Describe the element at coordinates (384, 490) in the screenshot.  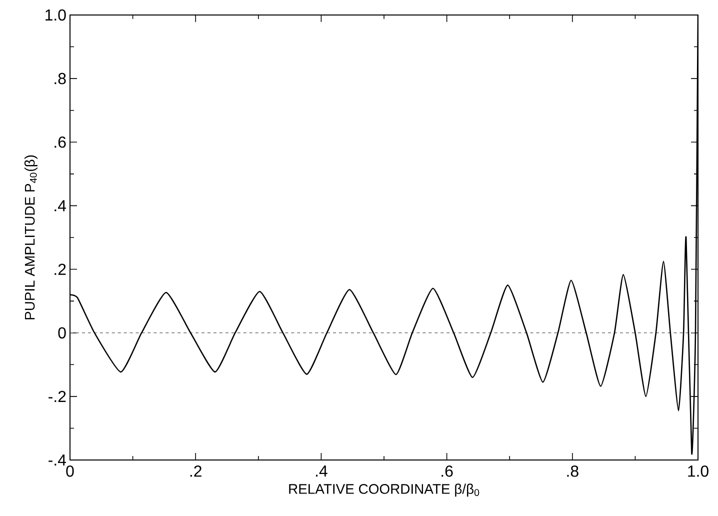
I see `x-axis-title: RELATIVE COORDINATE β/β$_{0}$` at that location.